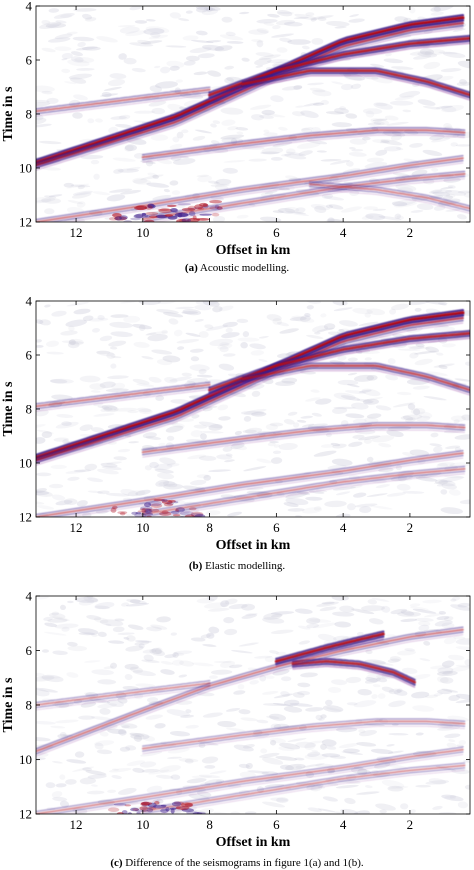  What do you see at coordinates (243, 566) in the screenshot?
I see `caption-text: Elastic modelling.` at bounding box center [243, 566].